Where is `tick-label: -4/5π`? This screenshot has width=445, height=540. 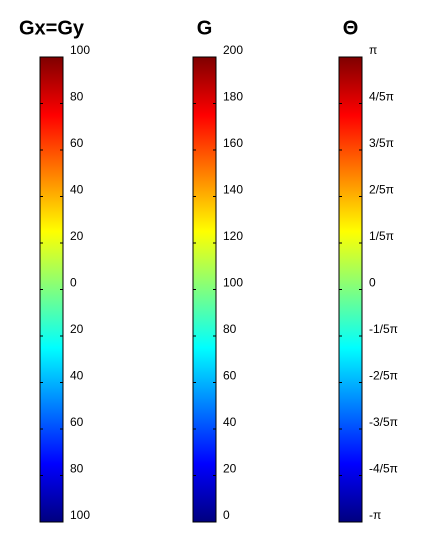
tick-label: -4/5π is located at coordinates (383, 469).